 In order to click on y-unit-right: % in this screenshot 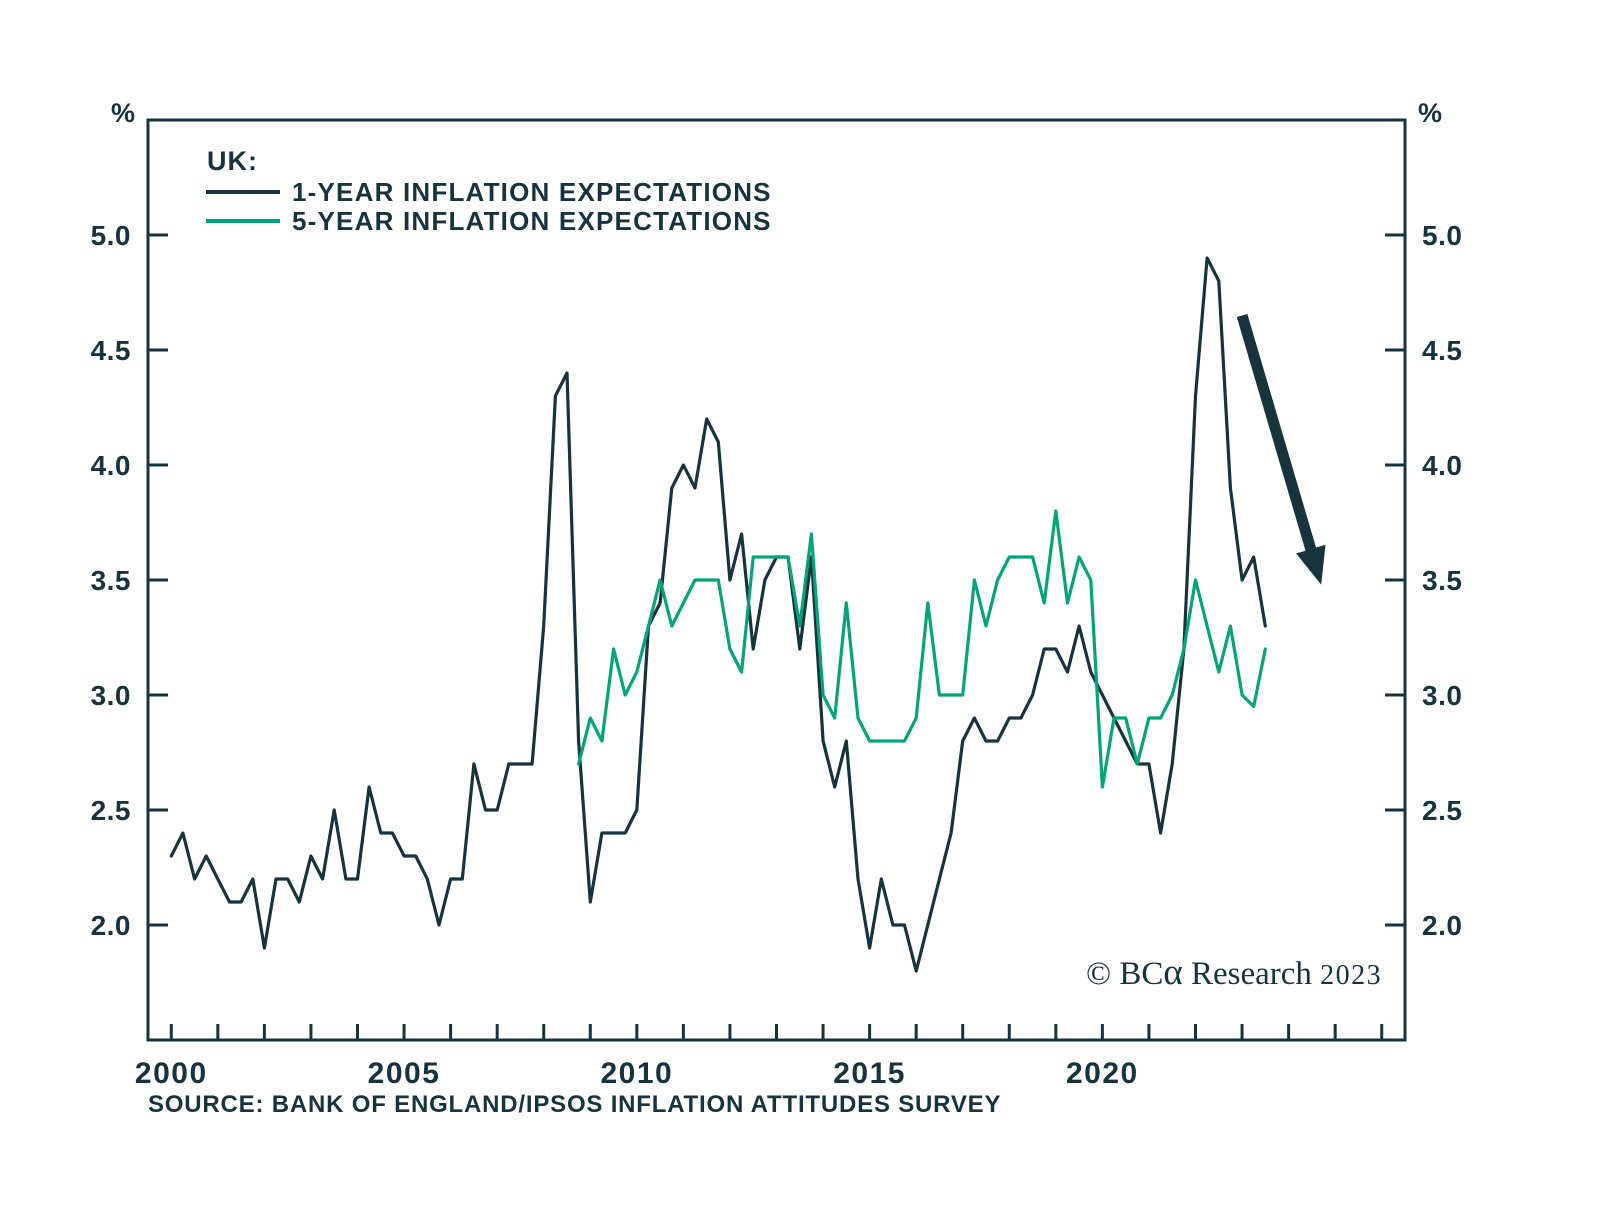, I will do `click(1430, 113)`.